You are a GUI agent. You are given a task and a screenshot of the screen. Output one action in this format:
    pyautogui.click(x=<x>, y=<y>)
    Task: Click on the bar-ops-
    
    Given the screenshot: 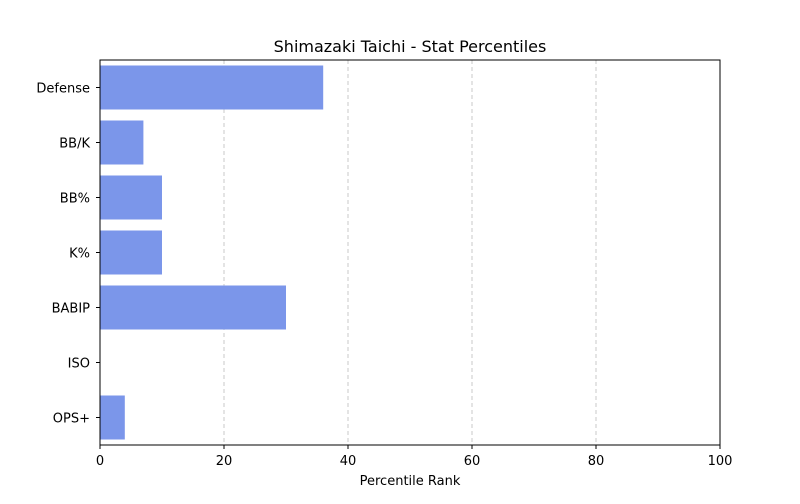 What is the action you would take?
    pyautogui.click(x=112, y=417)
    